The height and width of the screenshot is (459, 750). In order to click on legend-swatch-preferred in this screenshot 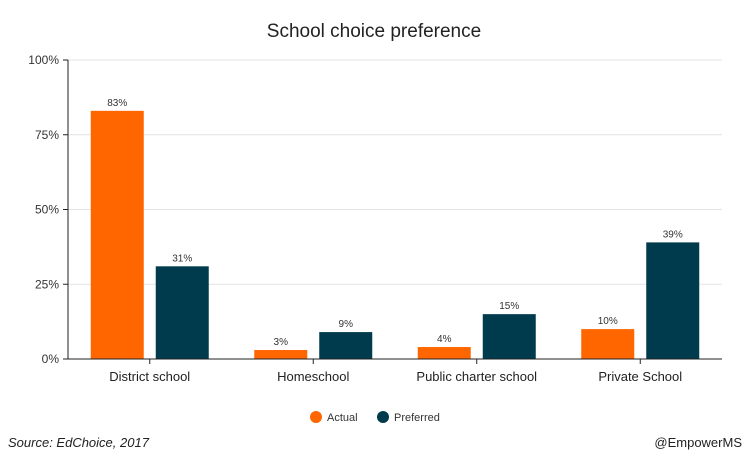, I will do `click(383, 417)`.